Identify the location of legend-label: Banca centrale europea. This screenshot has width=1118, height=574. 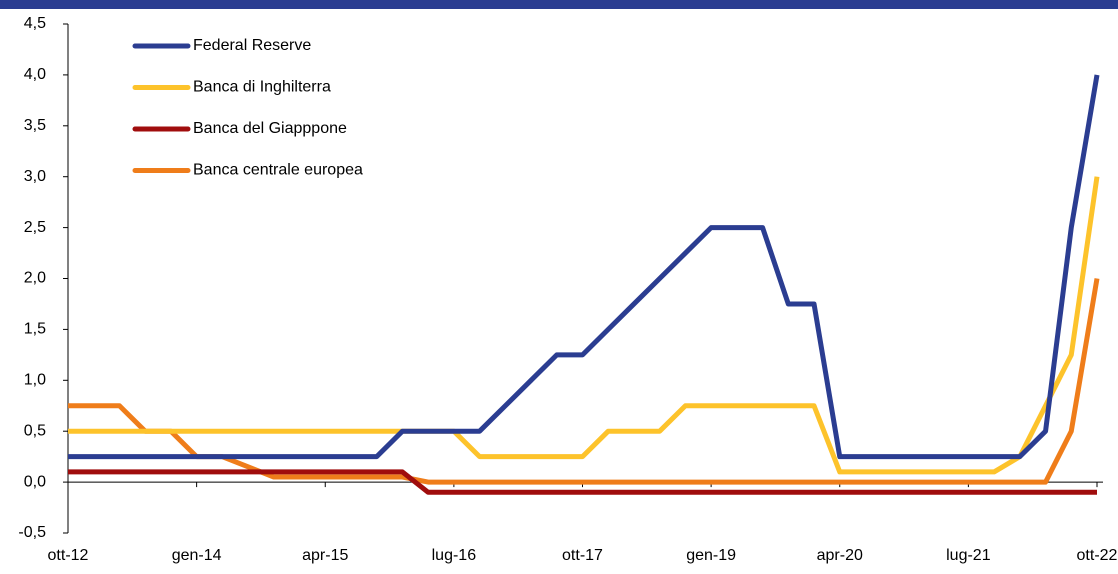
(278, 170).